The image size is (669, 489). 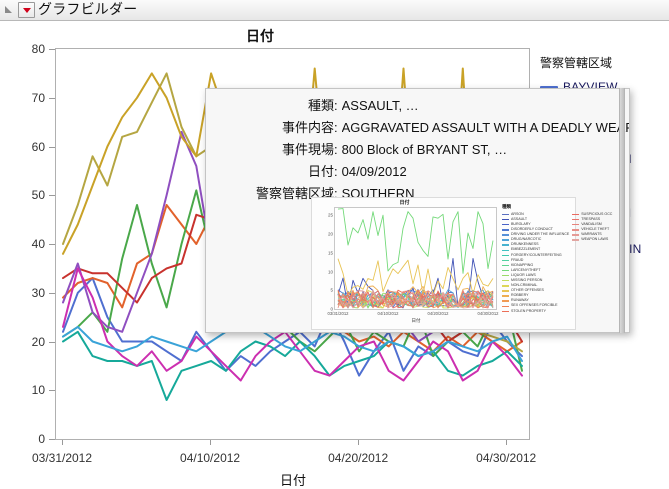 I want to click on mini-legend-item: SUSPICIOUS OCC, so click(x=592, y=214).